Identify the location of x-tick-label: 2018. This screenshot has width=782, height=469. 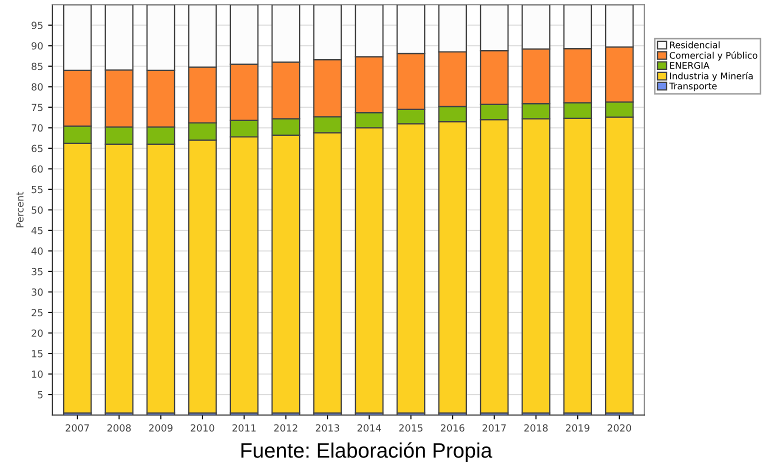
(536, 428).